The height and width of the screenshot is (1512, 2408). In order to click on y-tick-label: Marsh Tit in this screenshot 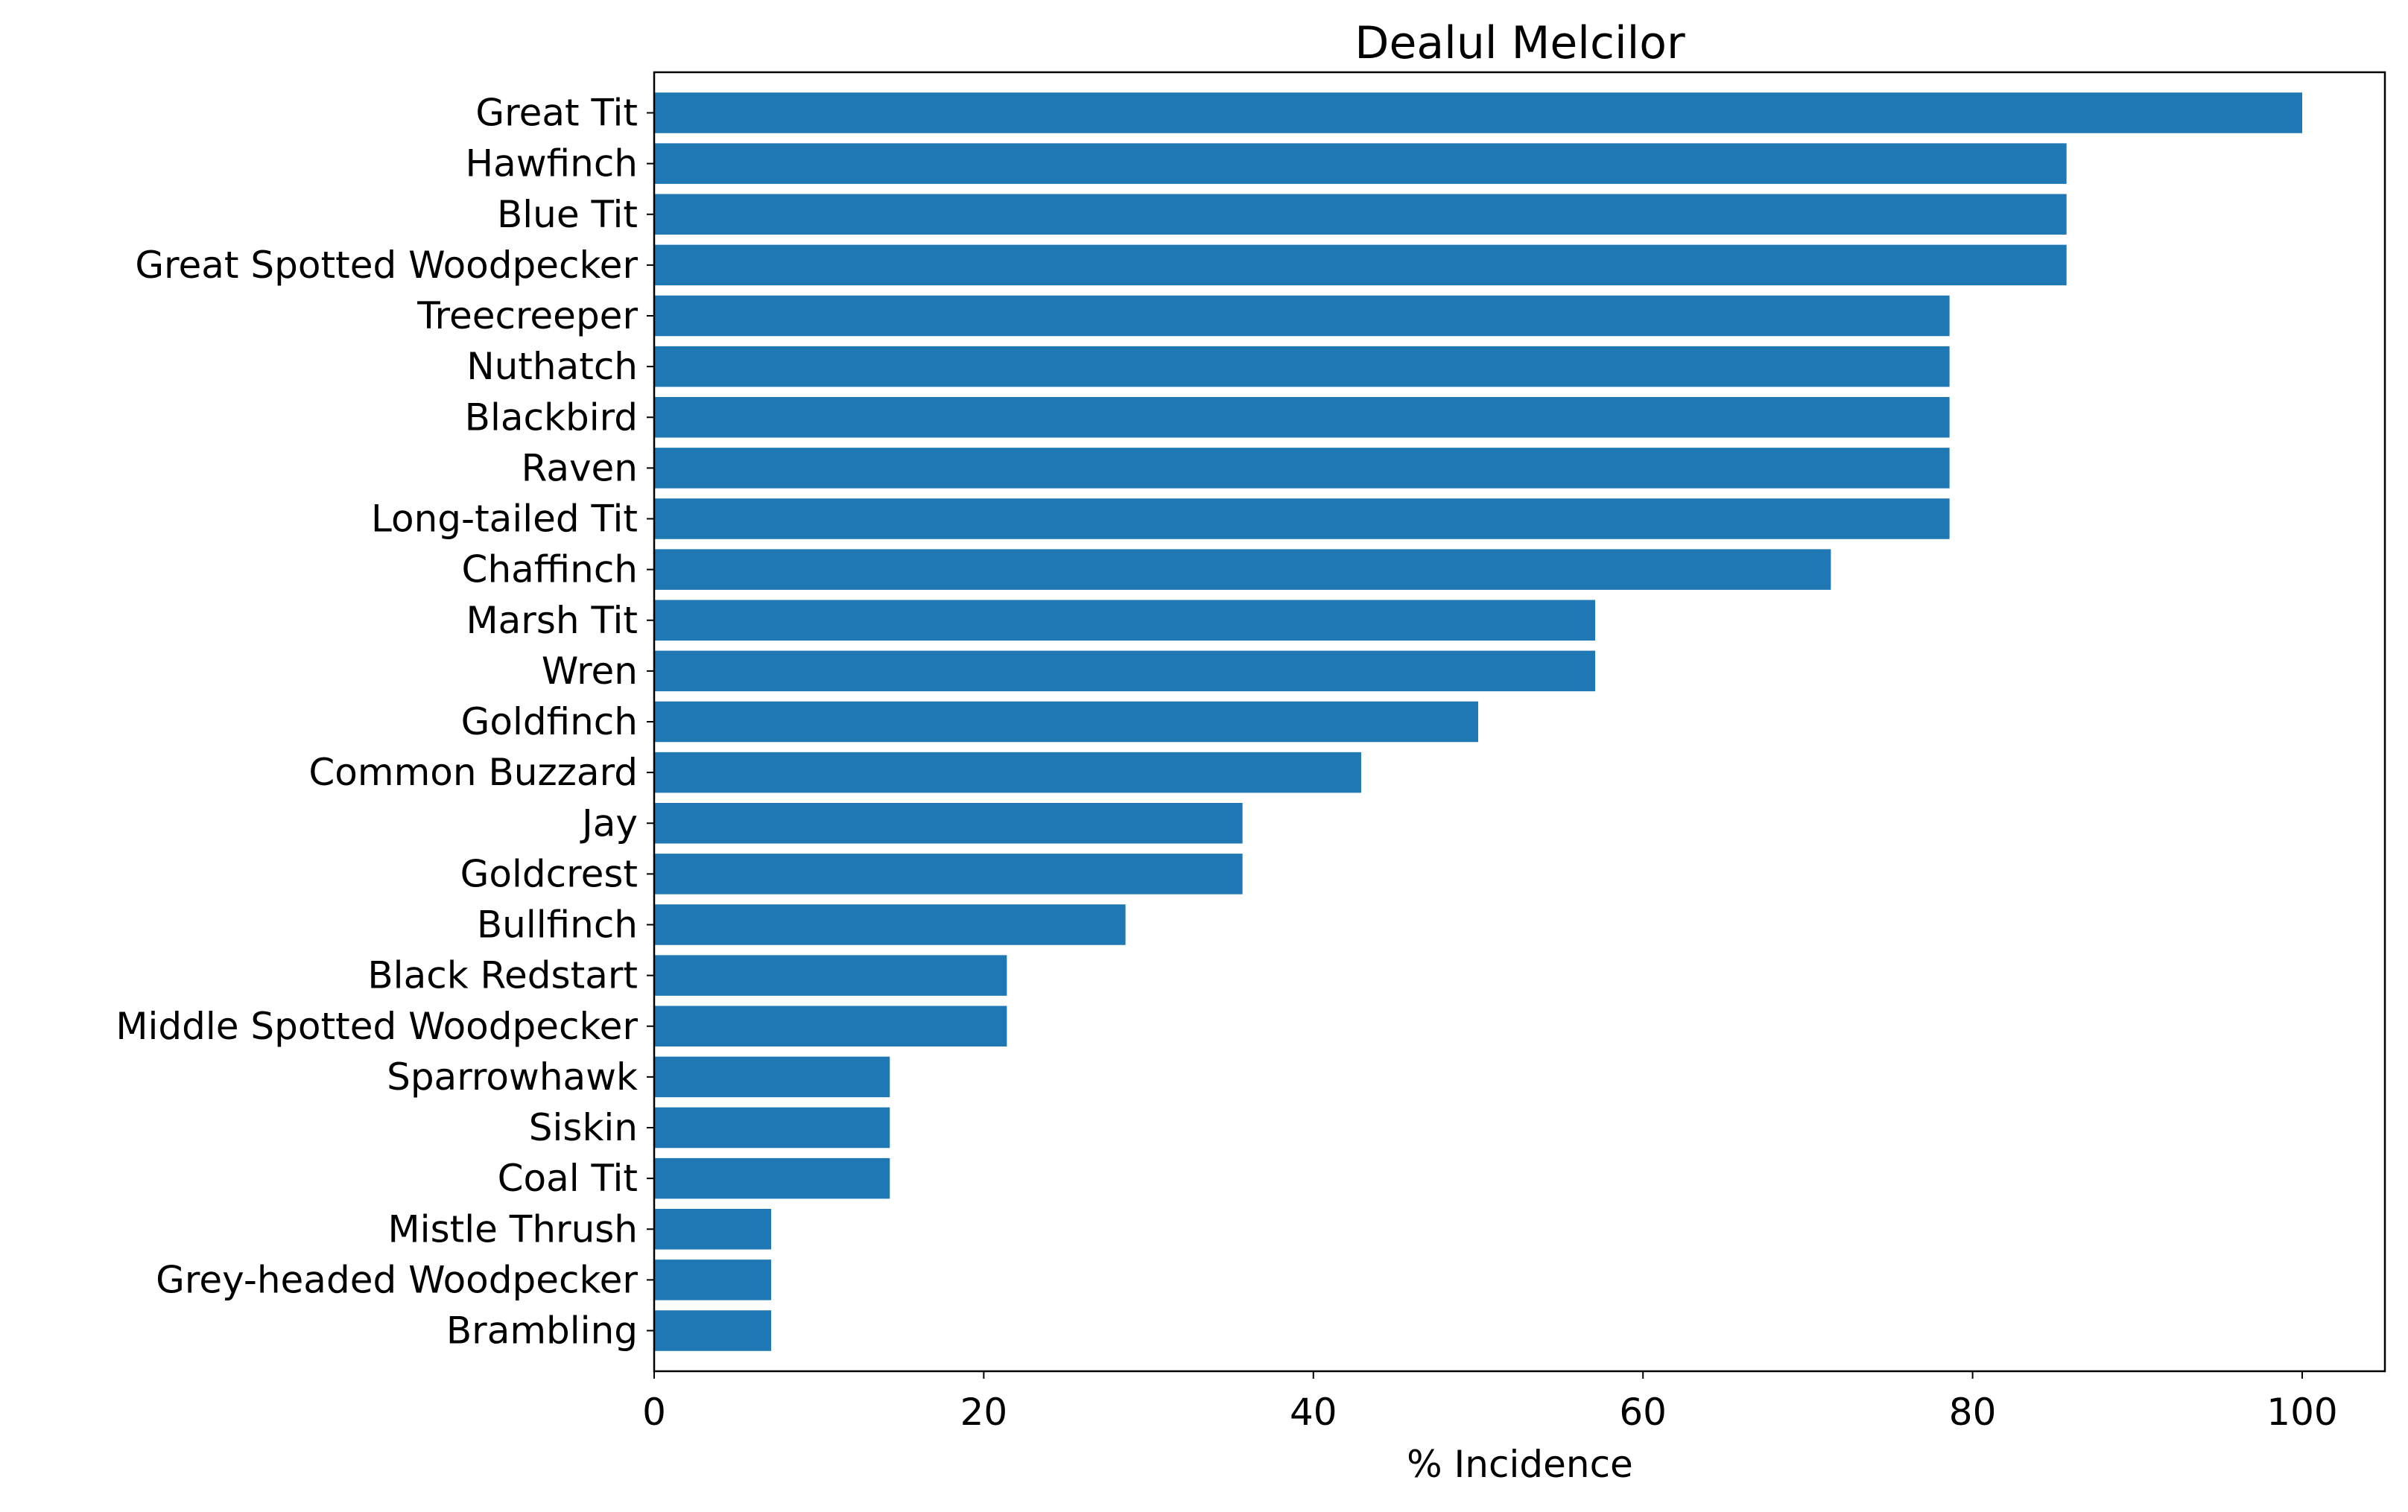, I will do `click(552, 620)`.